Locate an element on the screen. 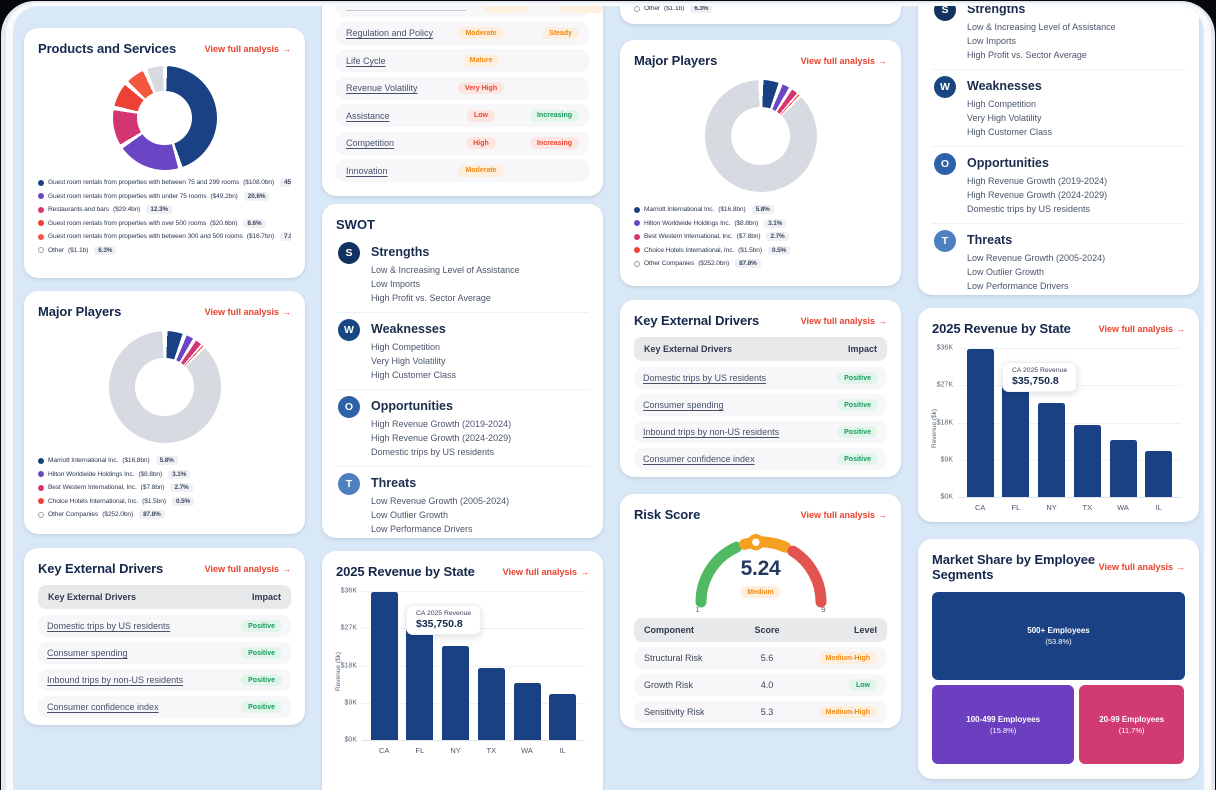  legend-label: Marriott International Inc. is located at coordinates (83, 460).